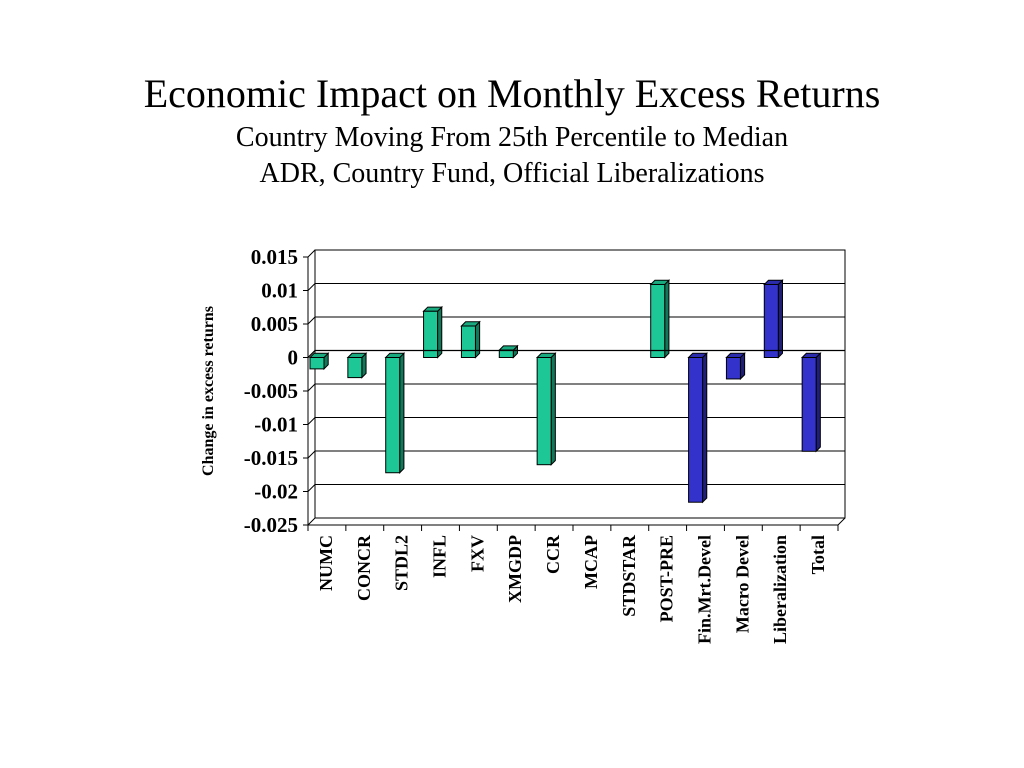 Image resolution: width=1024 pixels, height=768 pixels. I want to click on y-tick-label: 0.01, so click(279, 291).